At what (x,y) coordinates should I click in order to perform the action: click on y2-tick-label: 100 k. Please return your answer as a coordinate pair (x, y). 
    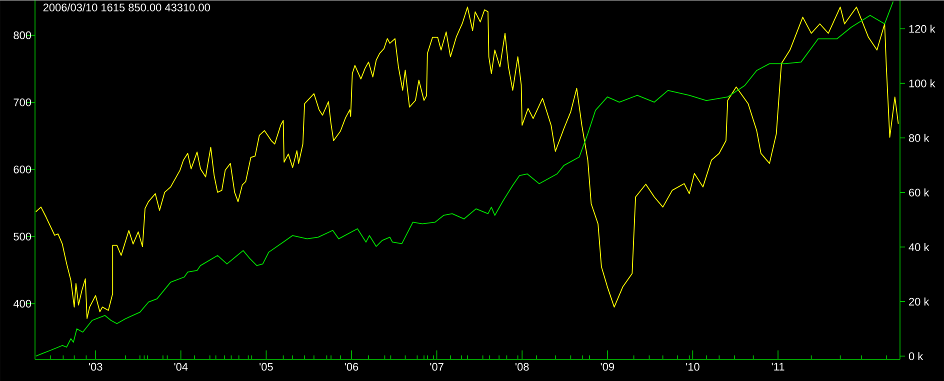
    Looking at the image, I should click on (922, 83).